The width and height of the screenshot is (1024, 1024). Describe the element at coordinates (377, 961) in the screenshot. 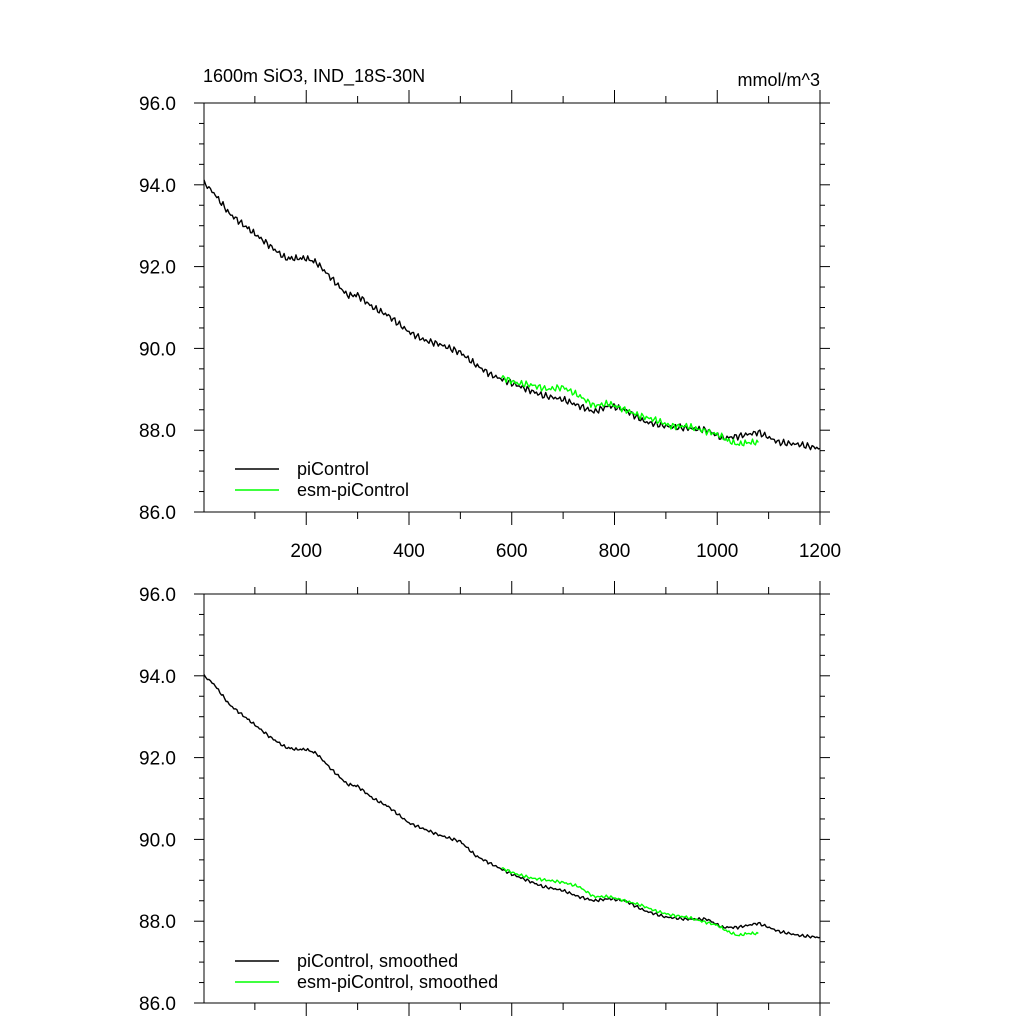

I see `legend-label: piControl, smoothed` at that location.